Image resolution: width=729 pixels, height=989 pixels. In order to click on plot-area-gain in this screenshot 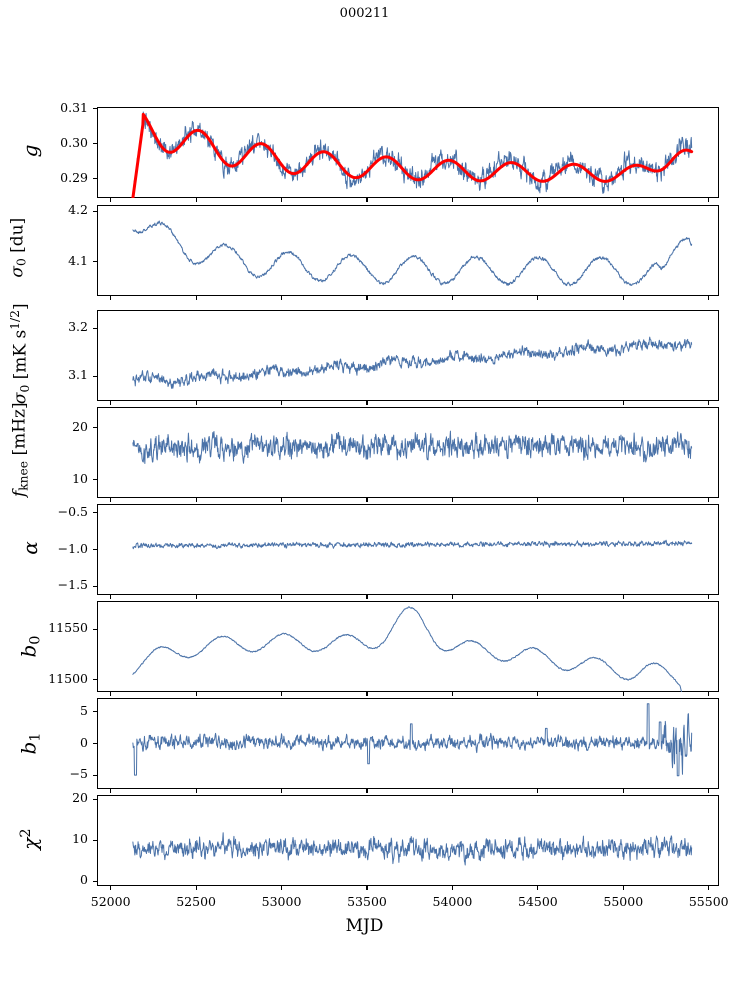, I will do `click(412, 154)`.